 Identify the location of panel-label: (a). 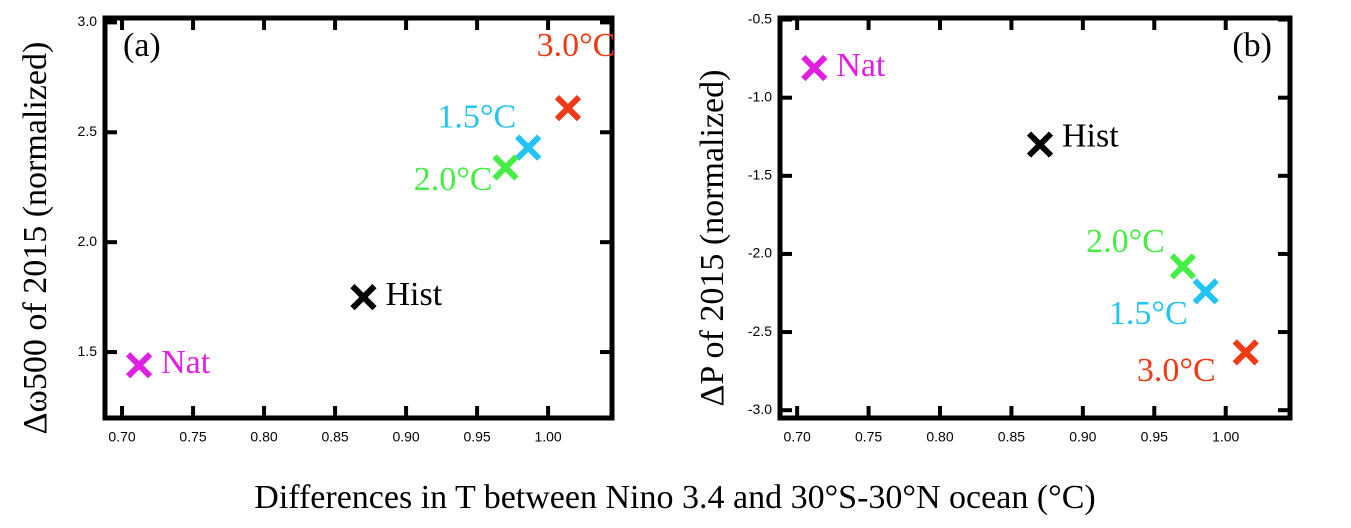
(142, 45).